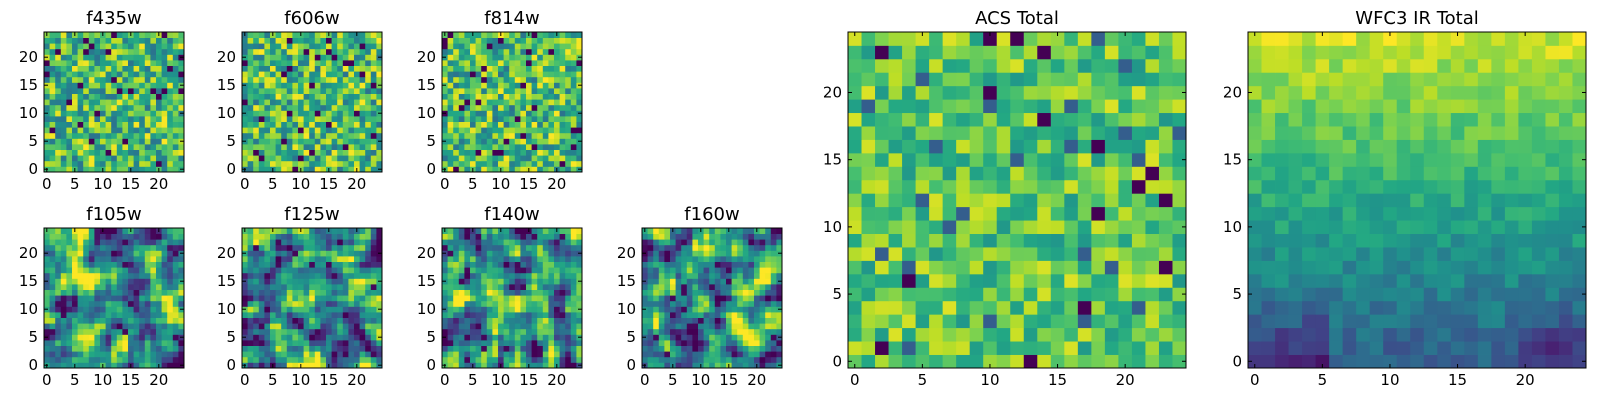  What do you see at coordinates (426, 113) in the screenshot?
I see `y-tick-label: 10` at bounding box center [426, 113].